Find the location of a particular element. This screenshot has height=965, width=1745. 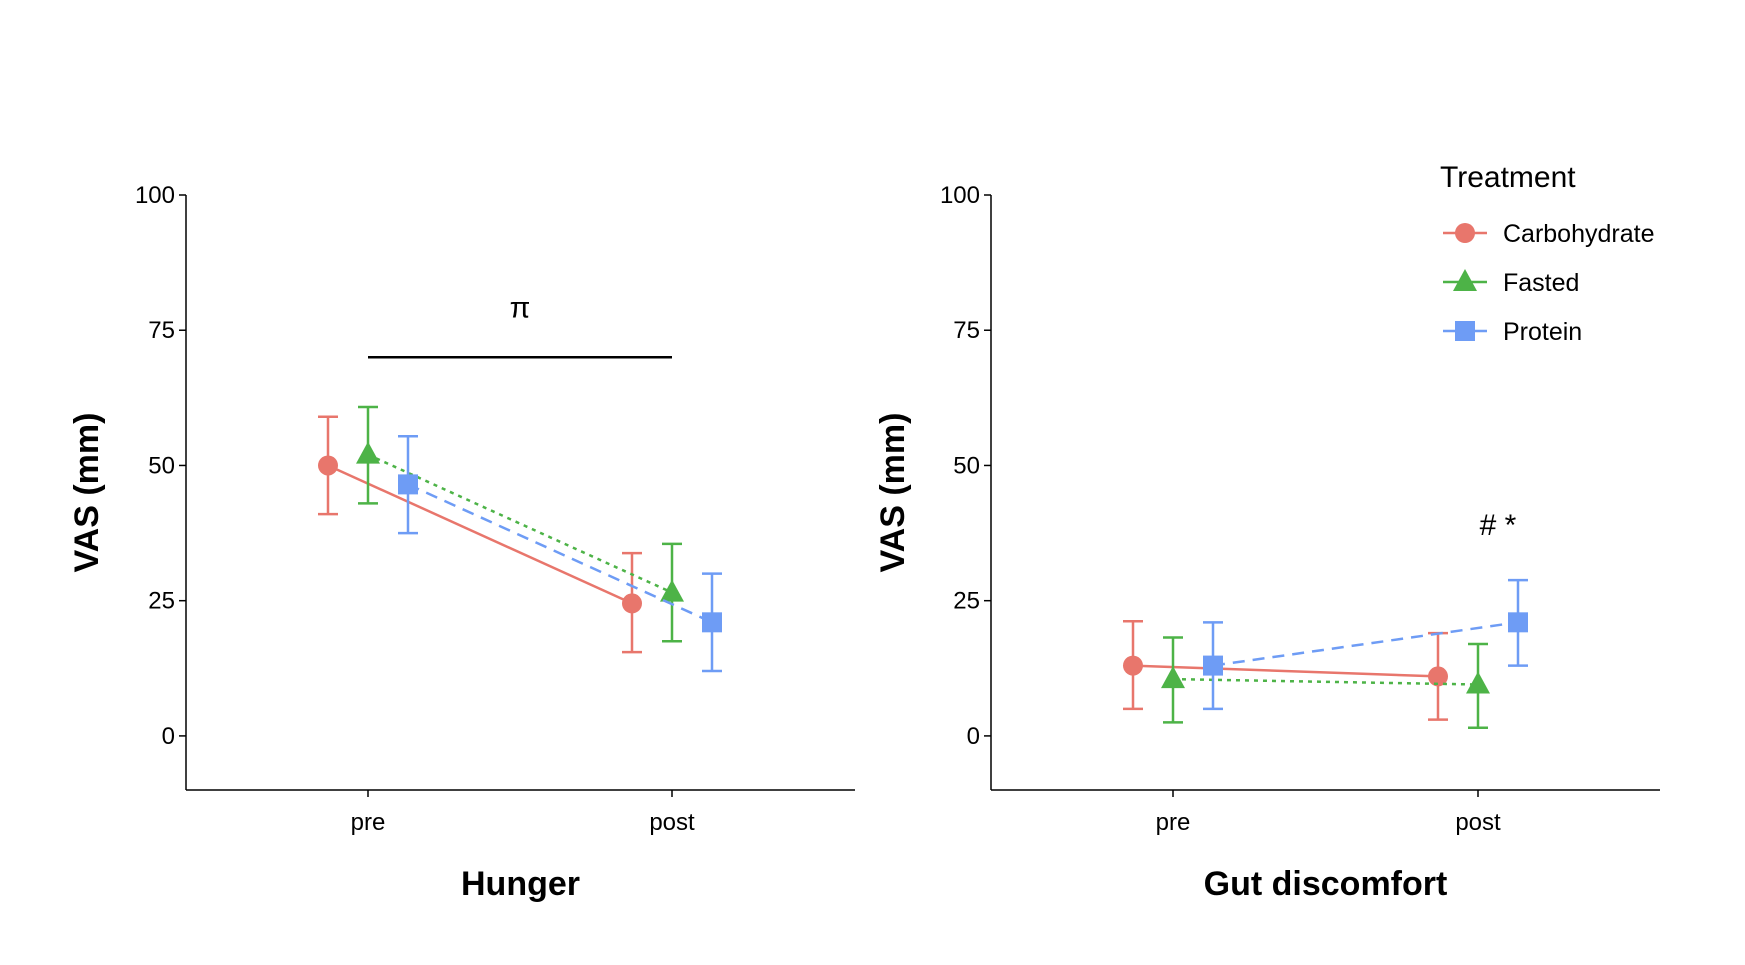

legend-title: Treatment is located at coordinates (1508, 177).